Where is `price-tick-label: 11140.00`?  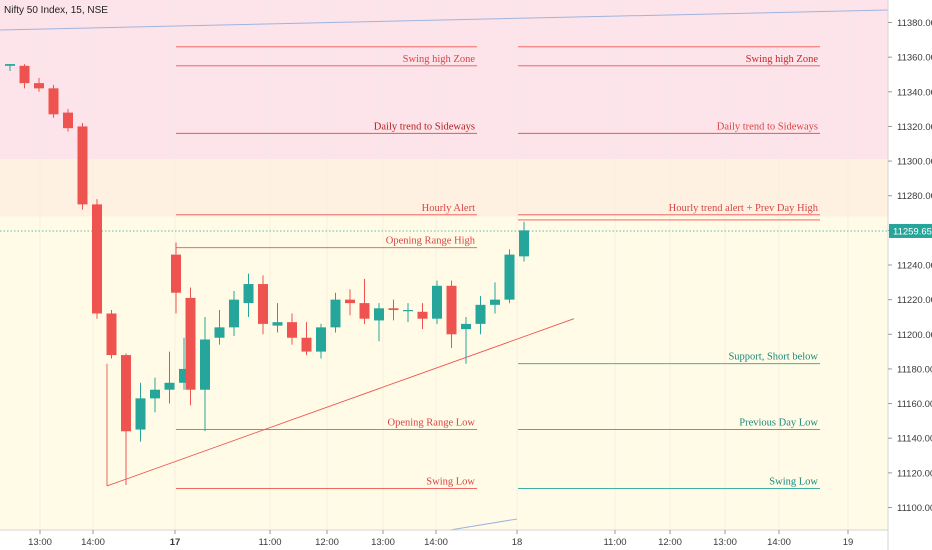 price-tick-label: 11140.00 is located at coordinates (914, 439).